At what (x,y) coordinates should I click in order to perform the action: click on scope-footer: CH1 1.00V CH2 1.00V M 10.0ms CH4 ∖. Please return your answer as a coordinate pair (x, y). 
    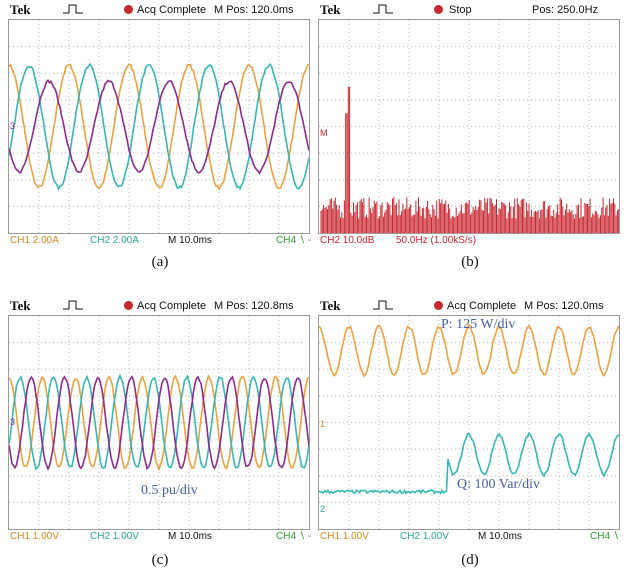
    Looking at the image, I should click on (470, 536).